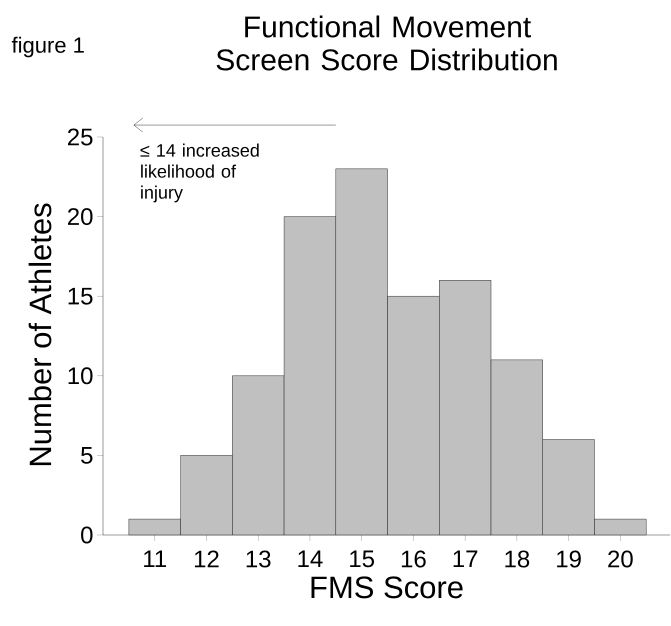 The width and height of the screenshot is (671, 626). I want to click on chart-title: Functional Movement Screen Score Distribution, so click(386, 43).